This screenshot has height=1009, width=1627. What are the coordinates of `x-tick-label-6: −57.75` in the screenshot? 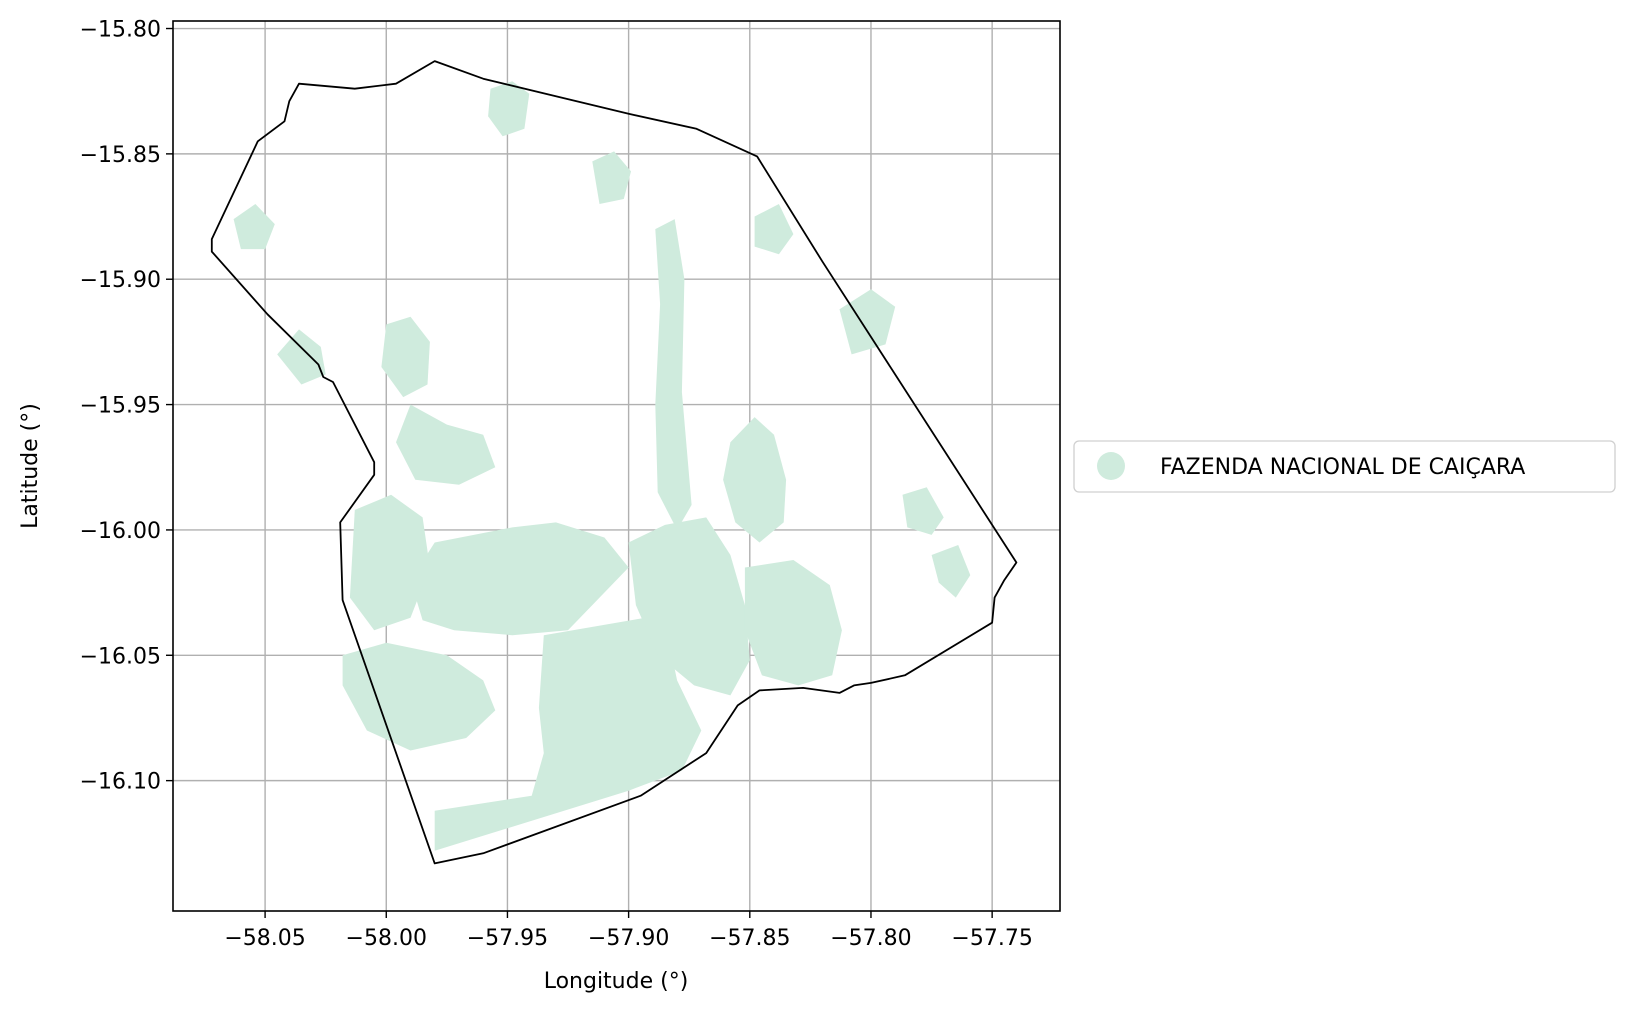 It's located at (991, 938).